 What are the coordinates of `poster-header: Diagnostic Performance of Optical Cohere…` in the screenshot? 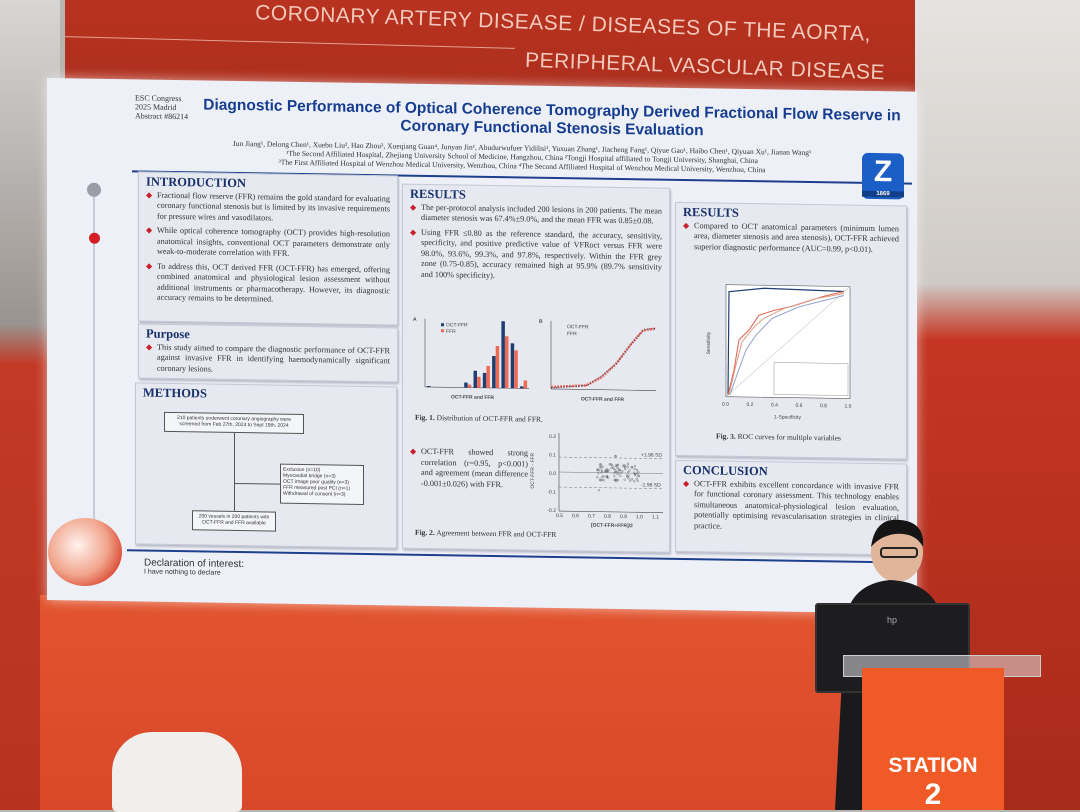 It's located at (522, 135).